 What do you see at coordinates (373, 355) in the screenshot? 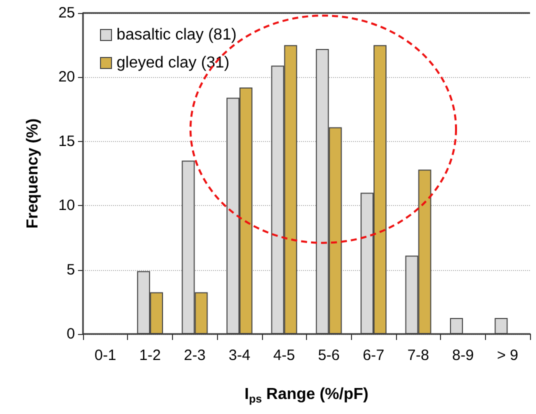
I see `x-tick-label: 6-7` at bounding box center [373, 355].